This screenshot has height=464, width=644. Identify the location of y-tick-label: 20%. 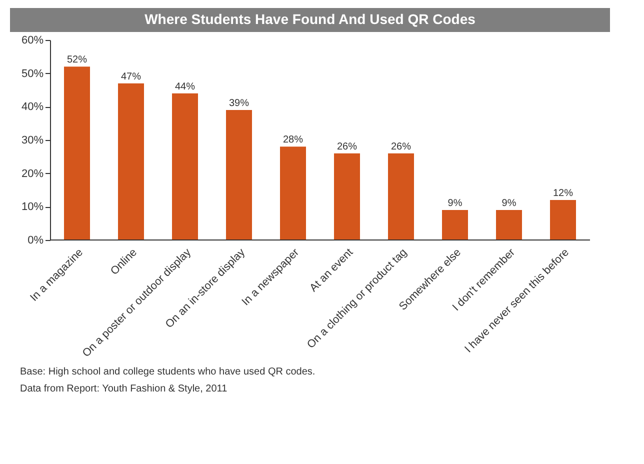
(32, 174).